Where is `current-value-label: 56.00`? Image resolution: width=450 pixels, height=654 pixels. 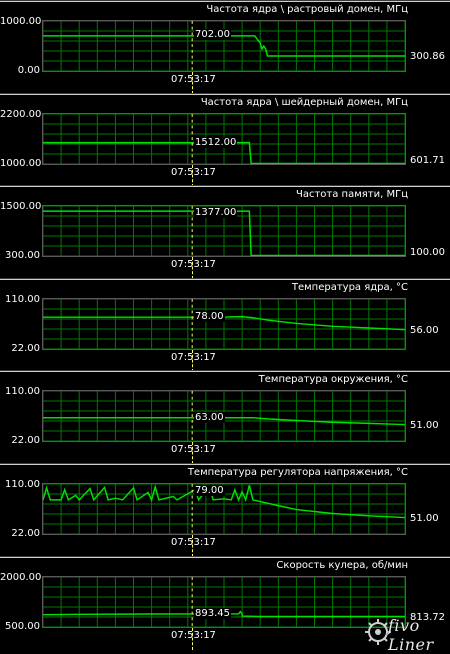
current-value-label: 56.00 is located at coordinates (424, 330).